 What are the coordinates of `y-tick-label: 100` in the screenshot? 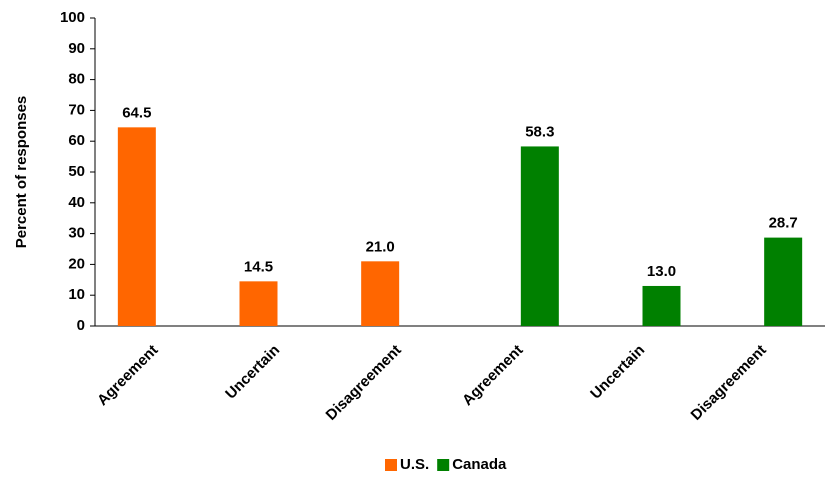 It's located at (72, 17).